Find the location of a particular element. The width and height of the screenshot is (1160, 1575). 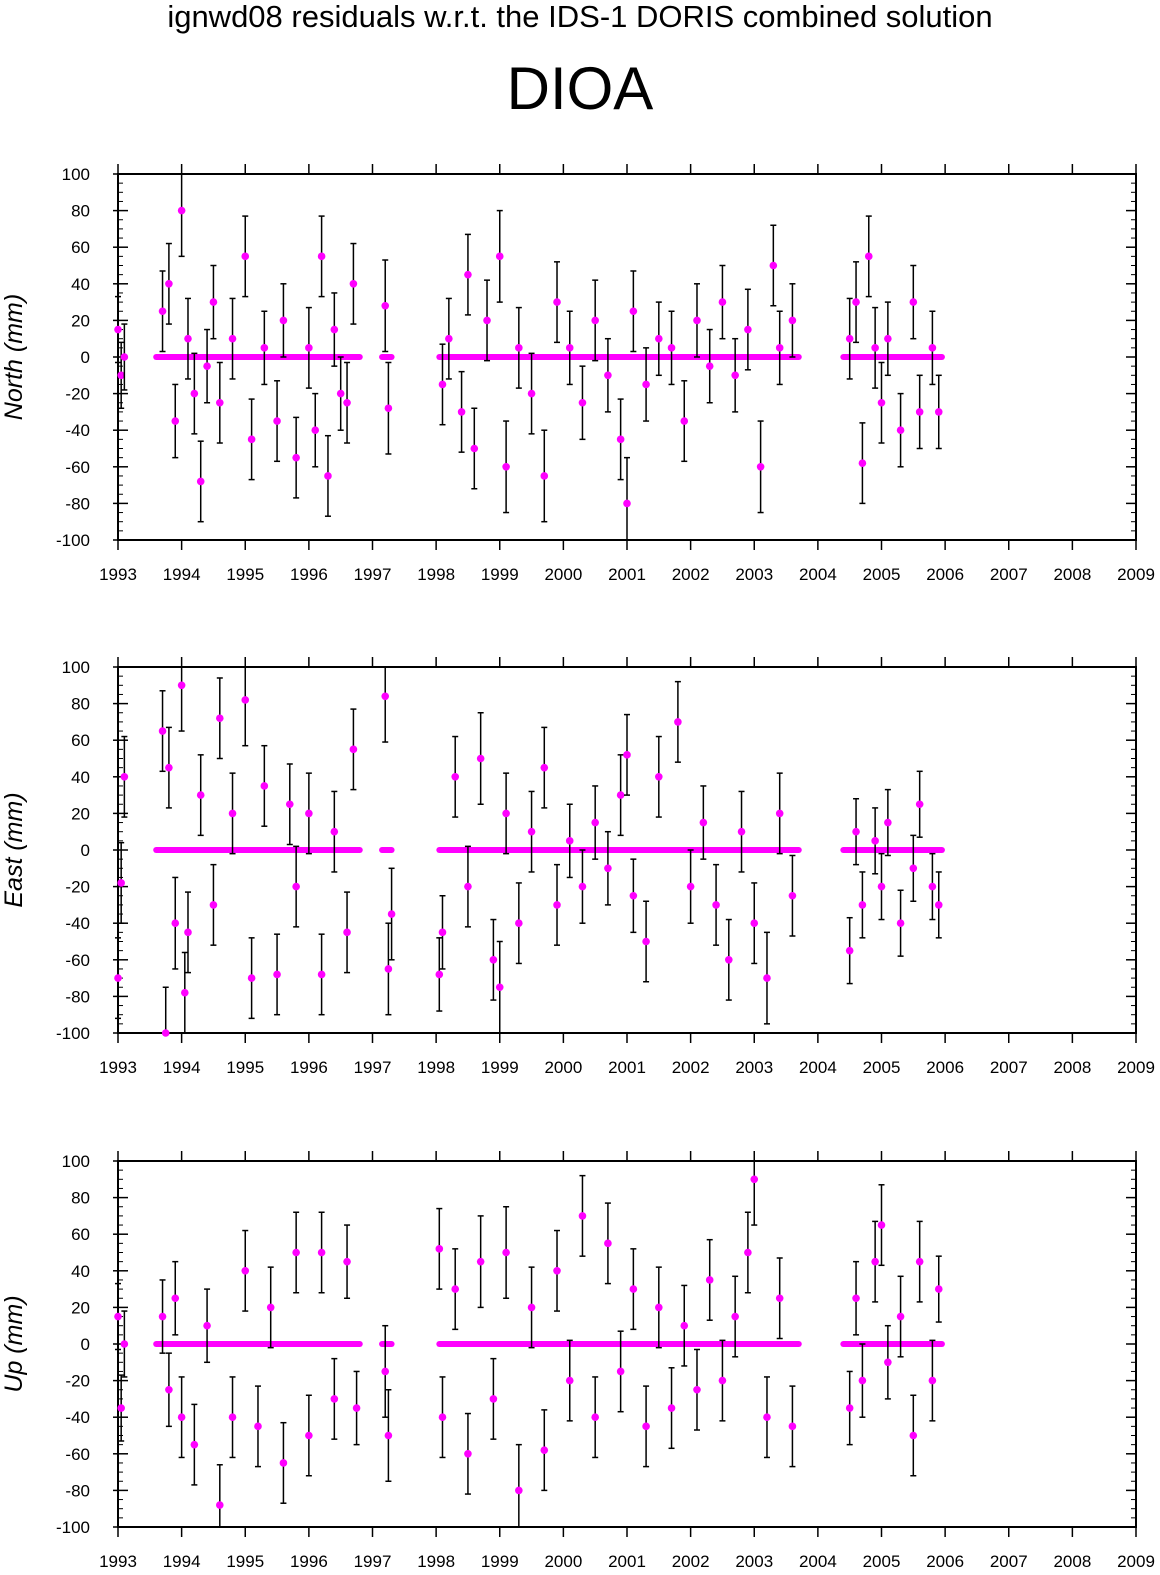

y-tick-label: 20 is located at coordinates (80, 320).